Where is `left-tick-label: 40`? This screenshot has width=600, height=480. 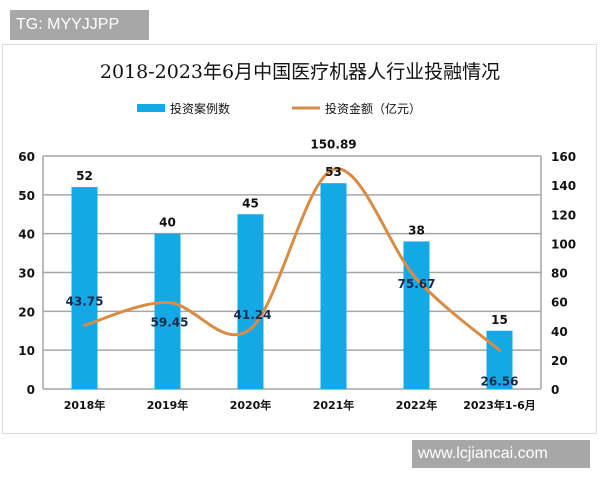 left-tick-label: 40 is located at coordinates (26, 235).